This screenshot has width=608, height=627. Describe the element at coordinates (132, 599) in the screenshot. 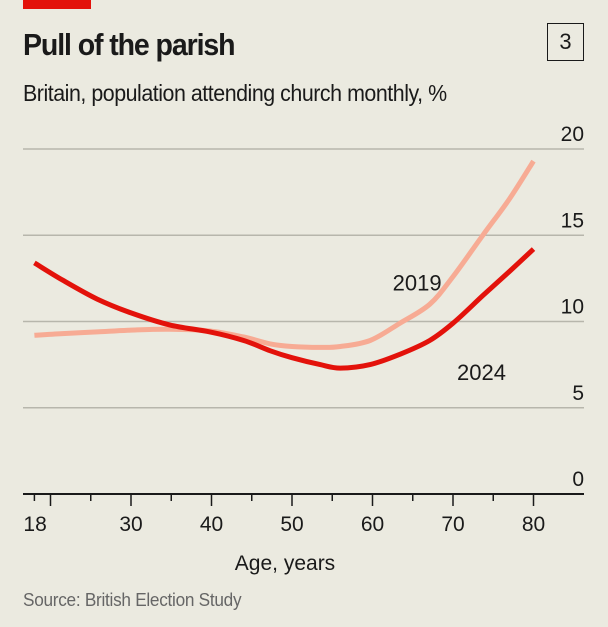

I see `source-note: Source: British Election Study` at that location.